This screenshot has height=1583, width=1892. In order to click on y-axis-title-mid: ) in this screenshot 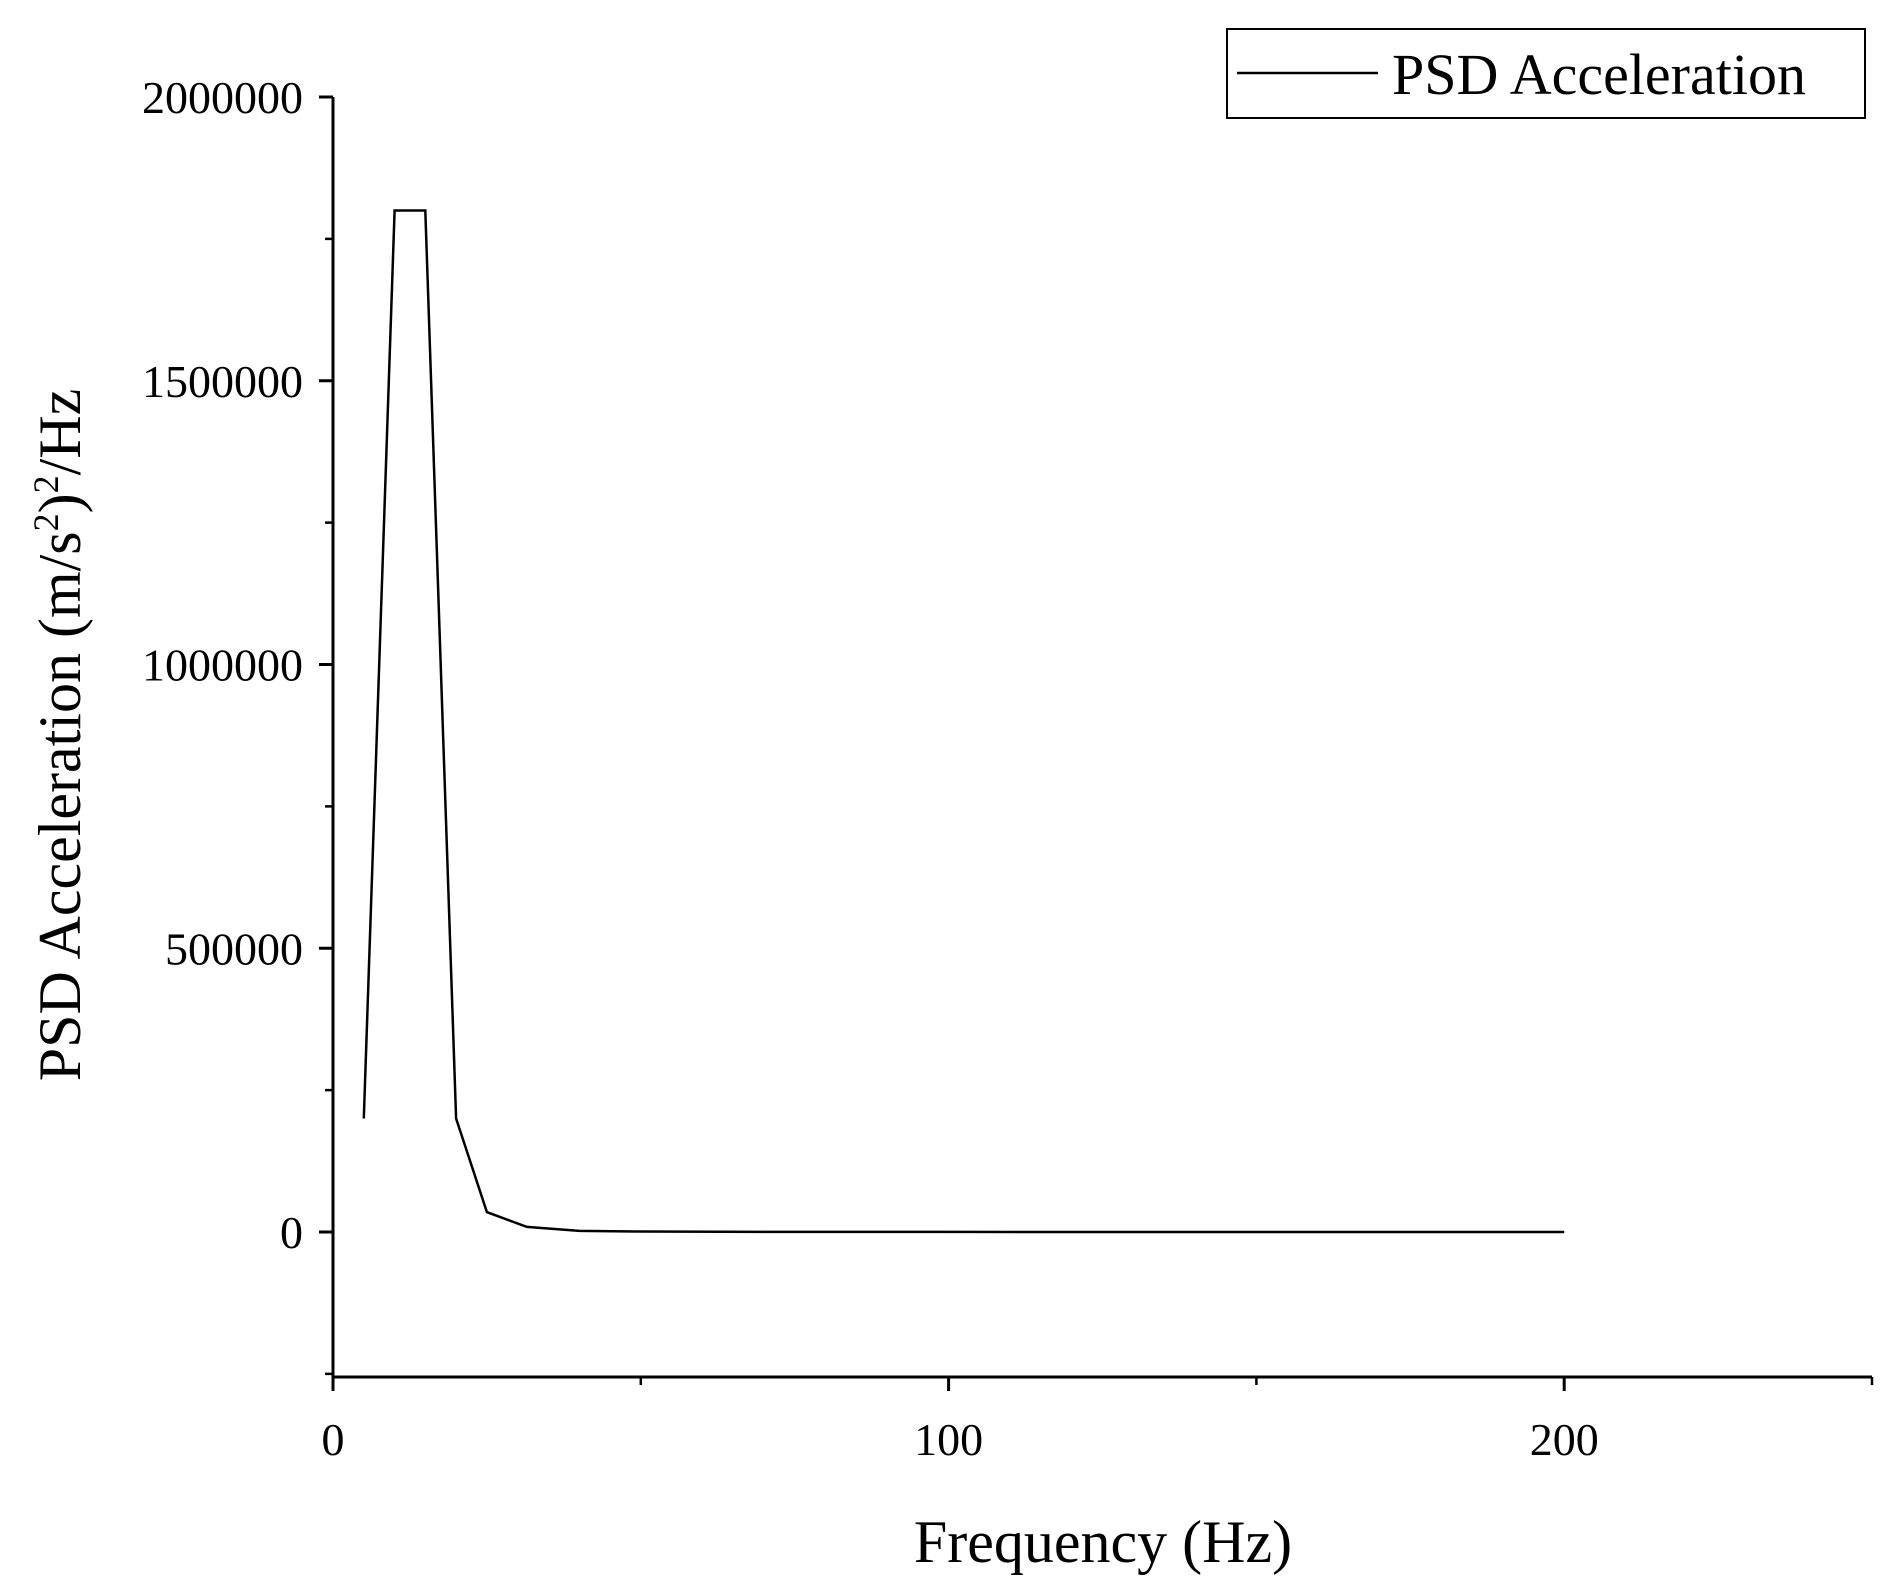, I will do `click(60, 503)`.